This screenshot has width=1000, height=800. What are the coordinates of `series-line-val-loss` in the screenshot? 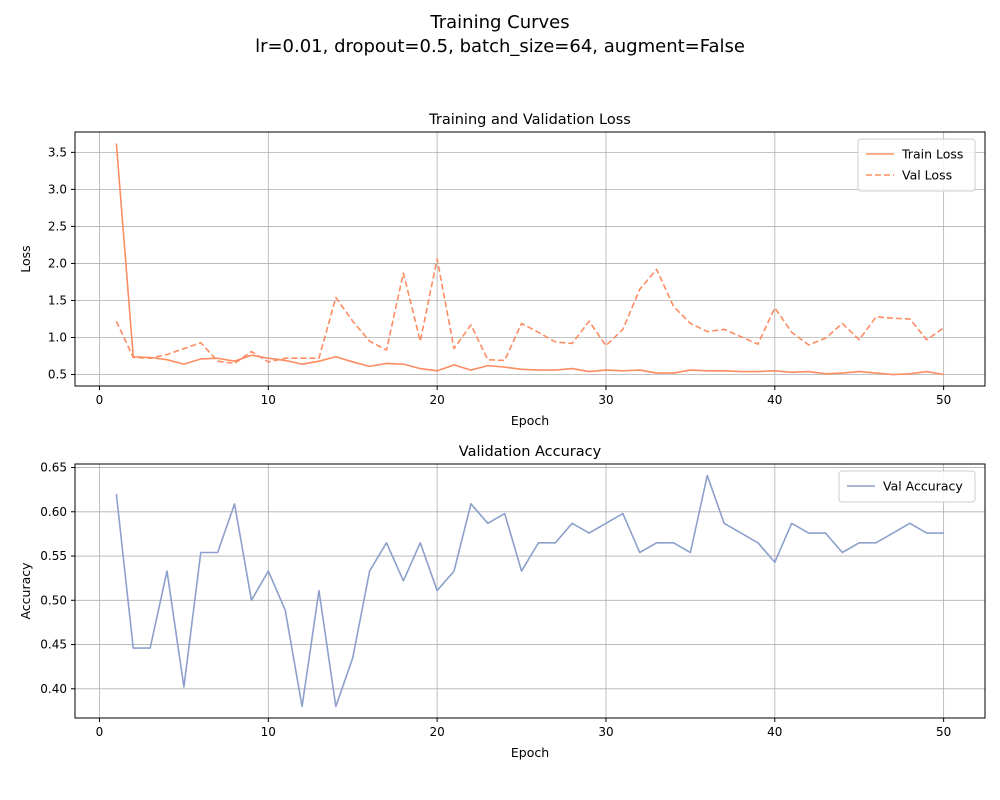 It's located at (530, 311).